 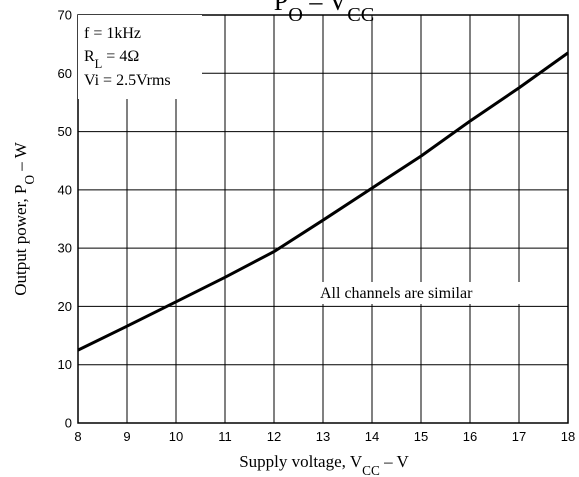 I want to click on x-tick-label: 17, so click(x=519, y=436).